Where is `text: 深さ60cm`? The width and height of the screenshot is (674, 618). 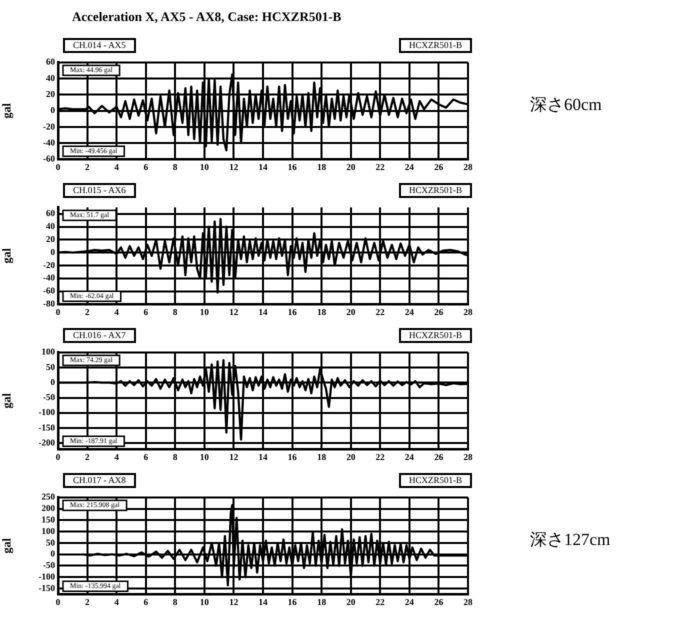 text: 深さ60cm is located at coordinates (566, 105).